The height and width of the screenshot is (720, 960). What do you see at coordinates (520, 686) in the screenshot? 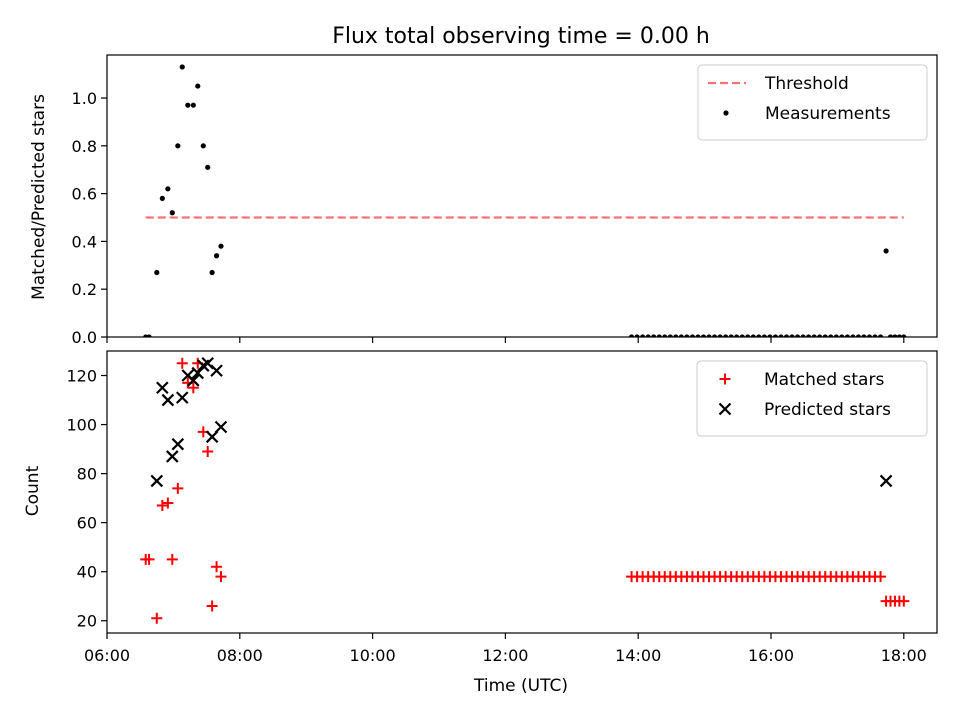
I see `x-axis-label: Time (UTC)` at bounding box center [520, 686].